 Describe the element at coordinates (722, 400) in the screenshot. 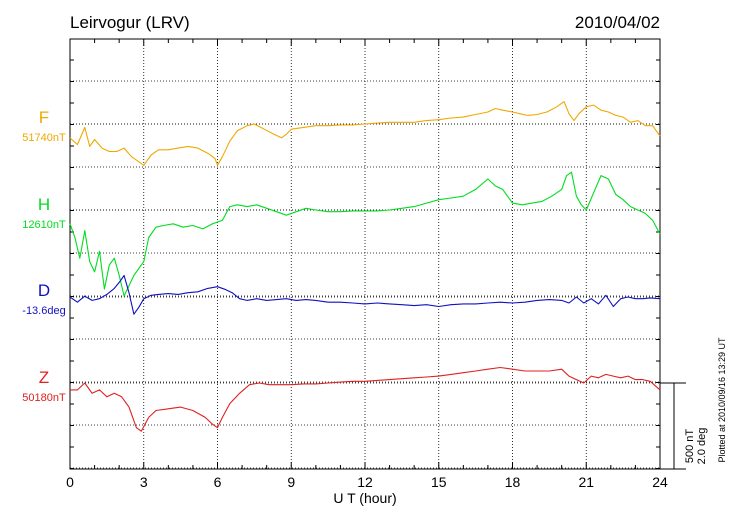

I see `plotted-timestamp: Plotted at 2010/09/16 13:29 UT` at that location.